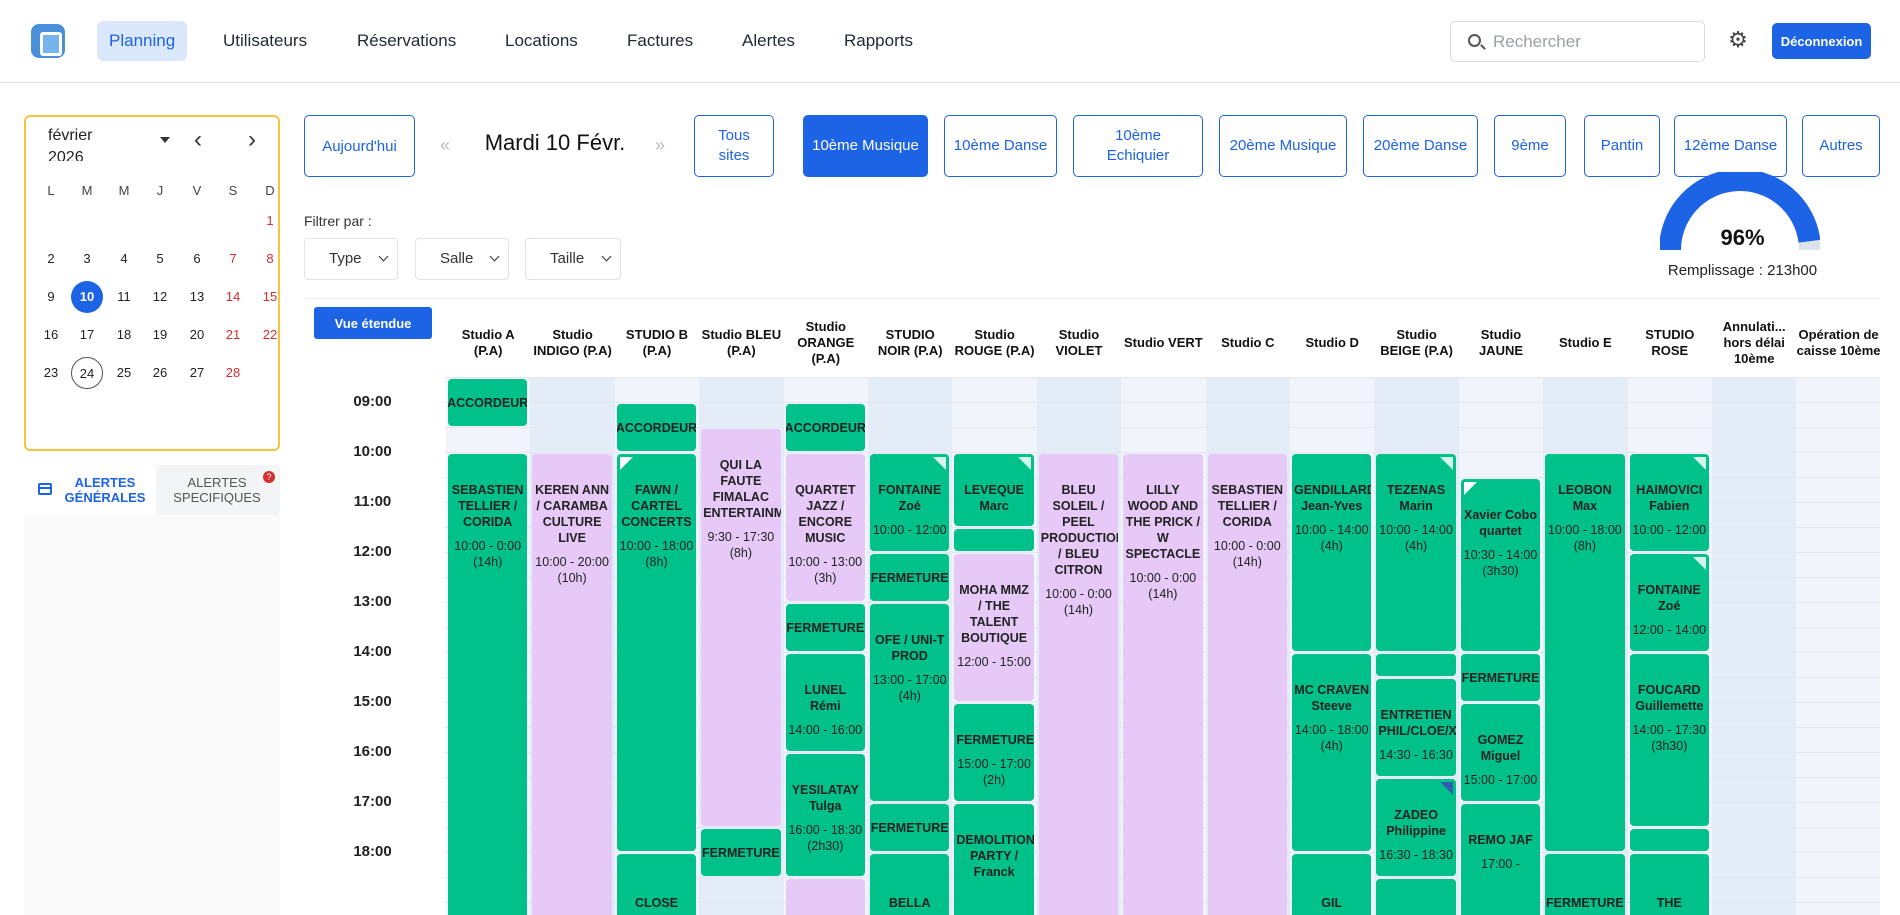 The width and height of the screenshot is (1900, 915). I want to click on calendar-day: 27, so click(197, 372).